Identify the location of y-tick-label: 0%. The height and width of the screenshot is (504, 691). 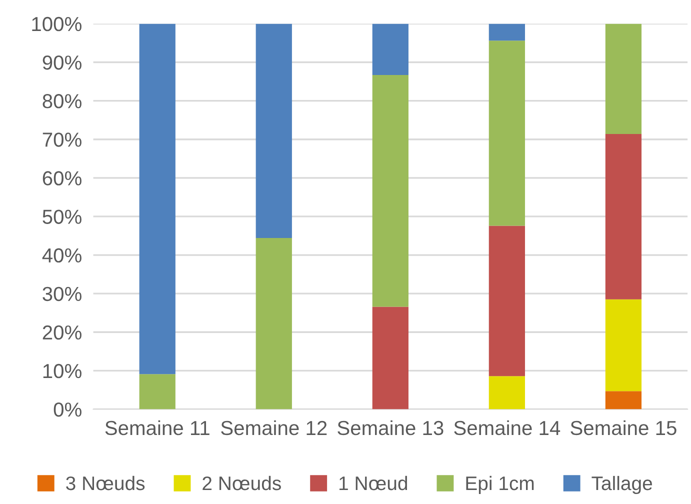
(68, 409).